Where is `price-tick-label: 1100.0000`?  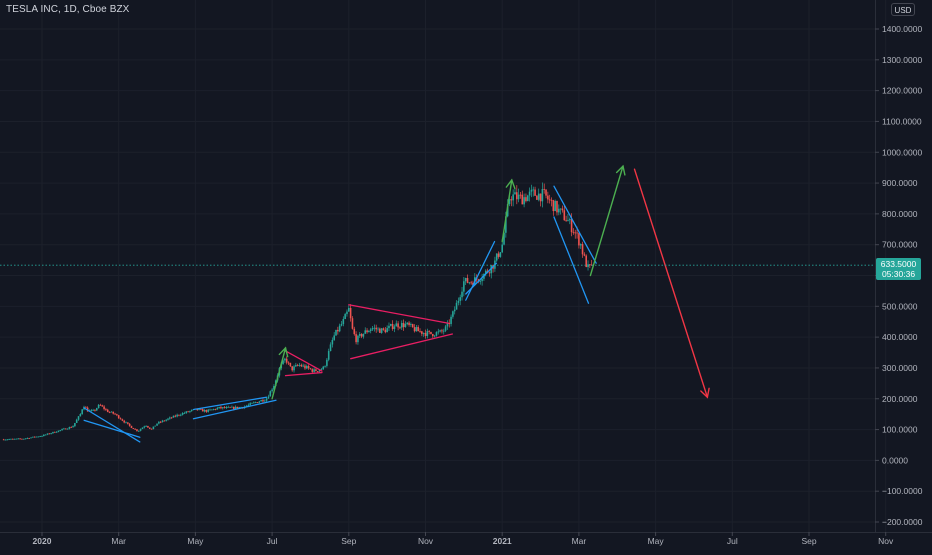
price-tick-label: 1100.0000 is located at coordinates (902, 121).